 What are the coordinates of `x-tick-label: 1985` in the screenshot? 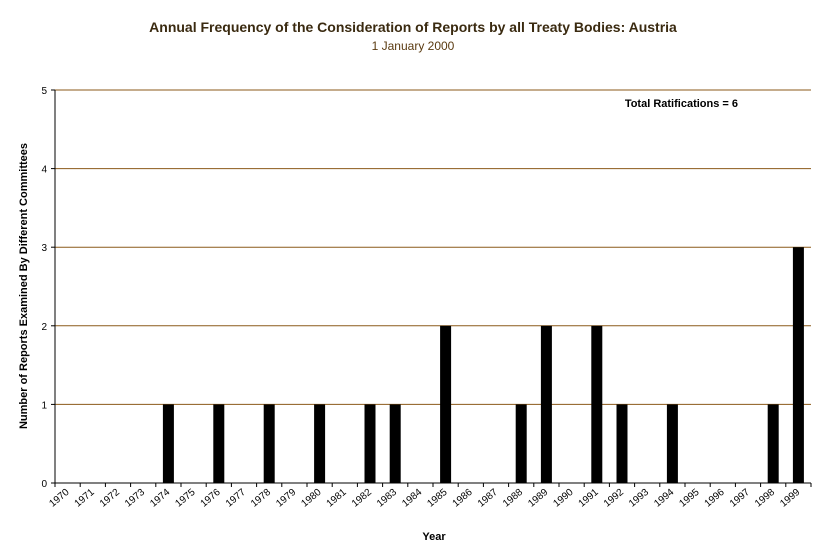 It's located at (437, 498).